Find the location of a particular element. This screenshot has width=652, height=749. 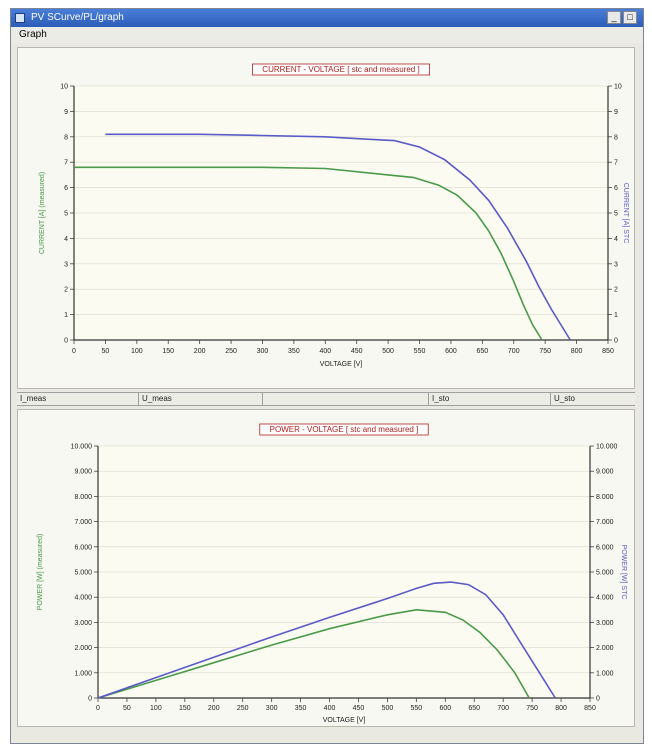

x-tick-label: 450 is located at coordinates (357, 351).